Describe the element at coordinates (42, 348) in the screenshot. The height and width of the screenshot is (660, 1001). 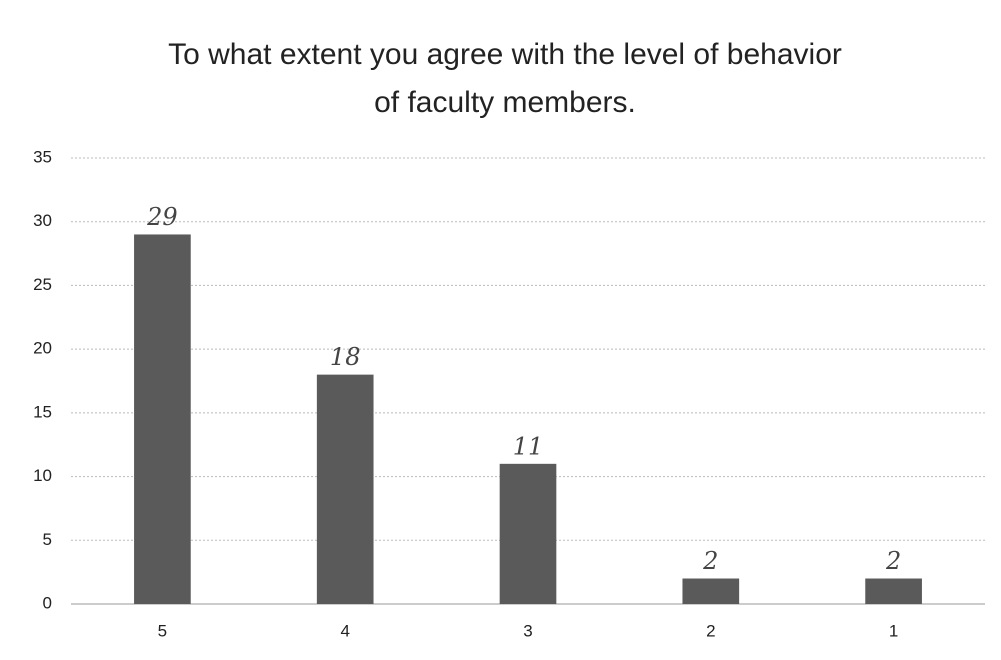
I see `y-tick-label: 20` at that location.